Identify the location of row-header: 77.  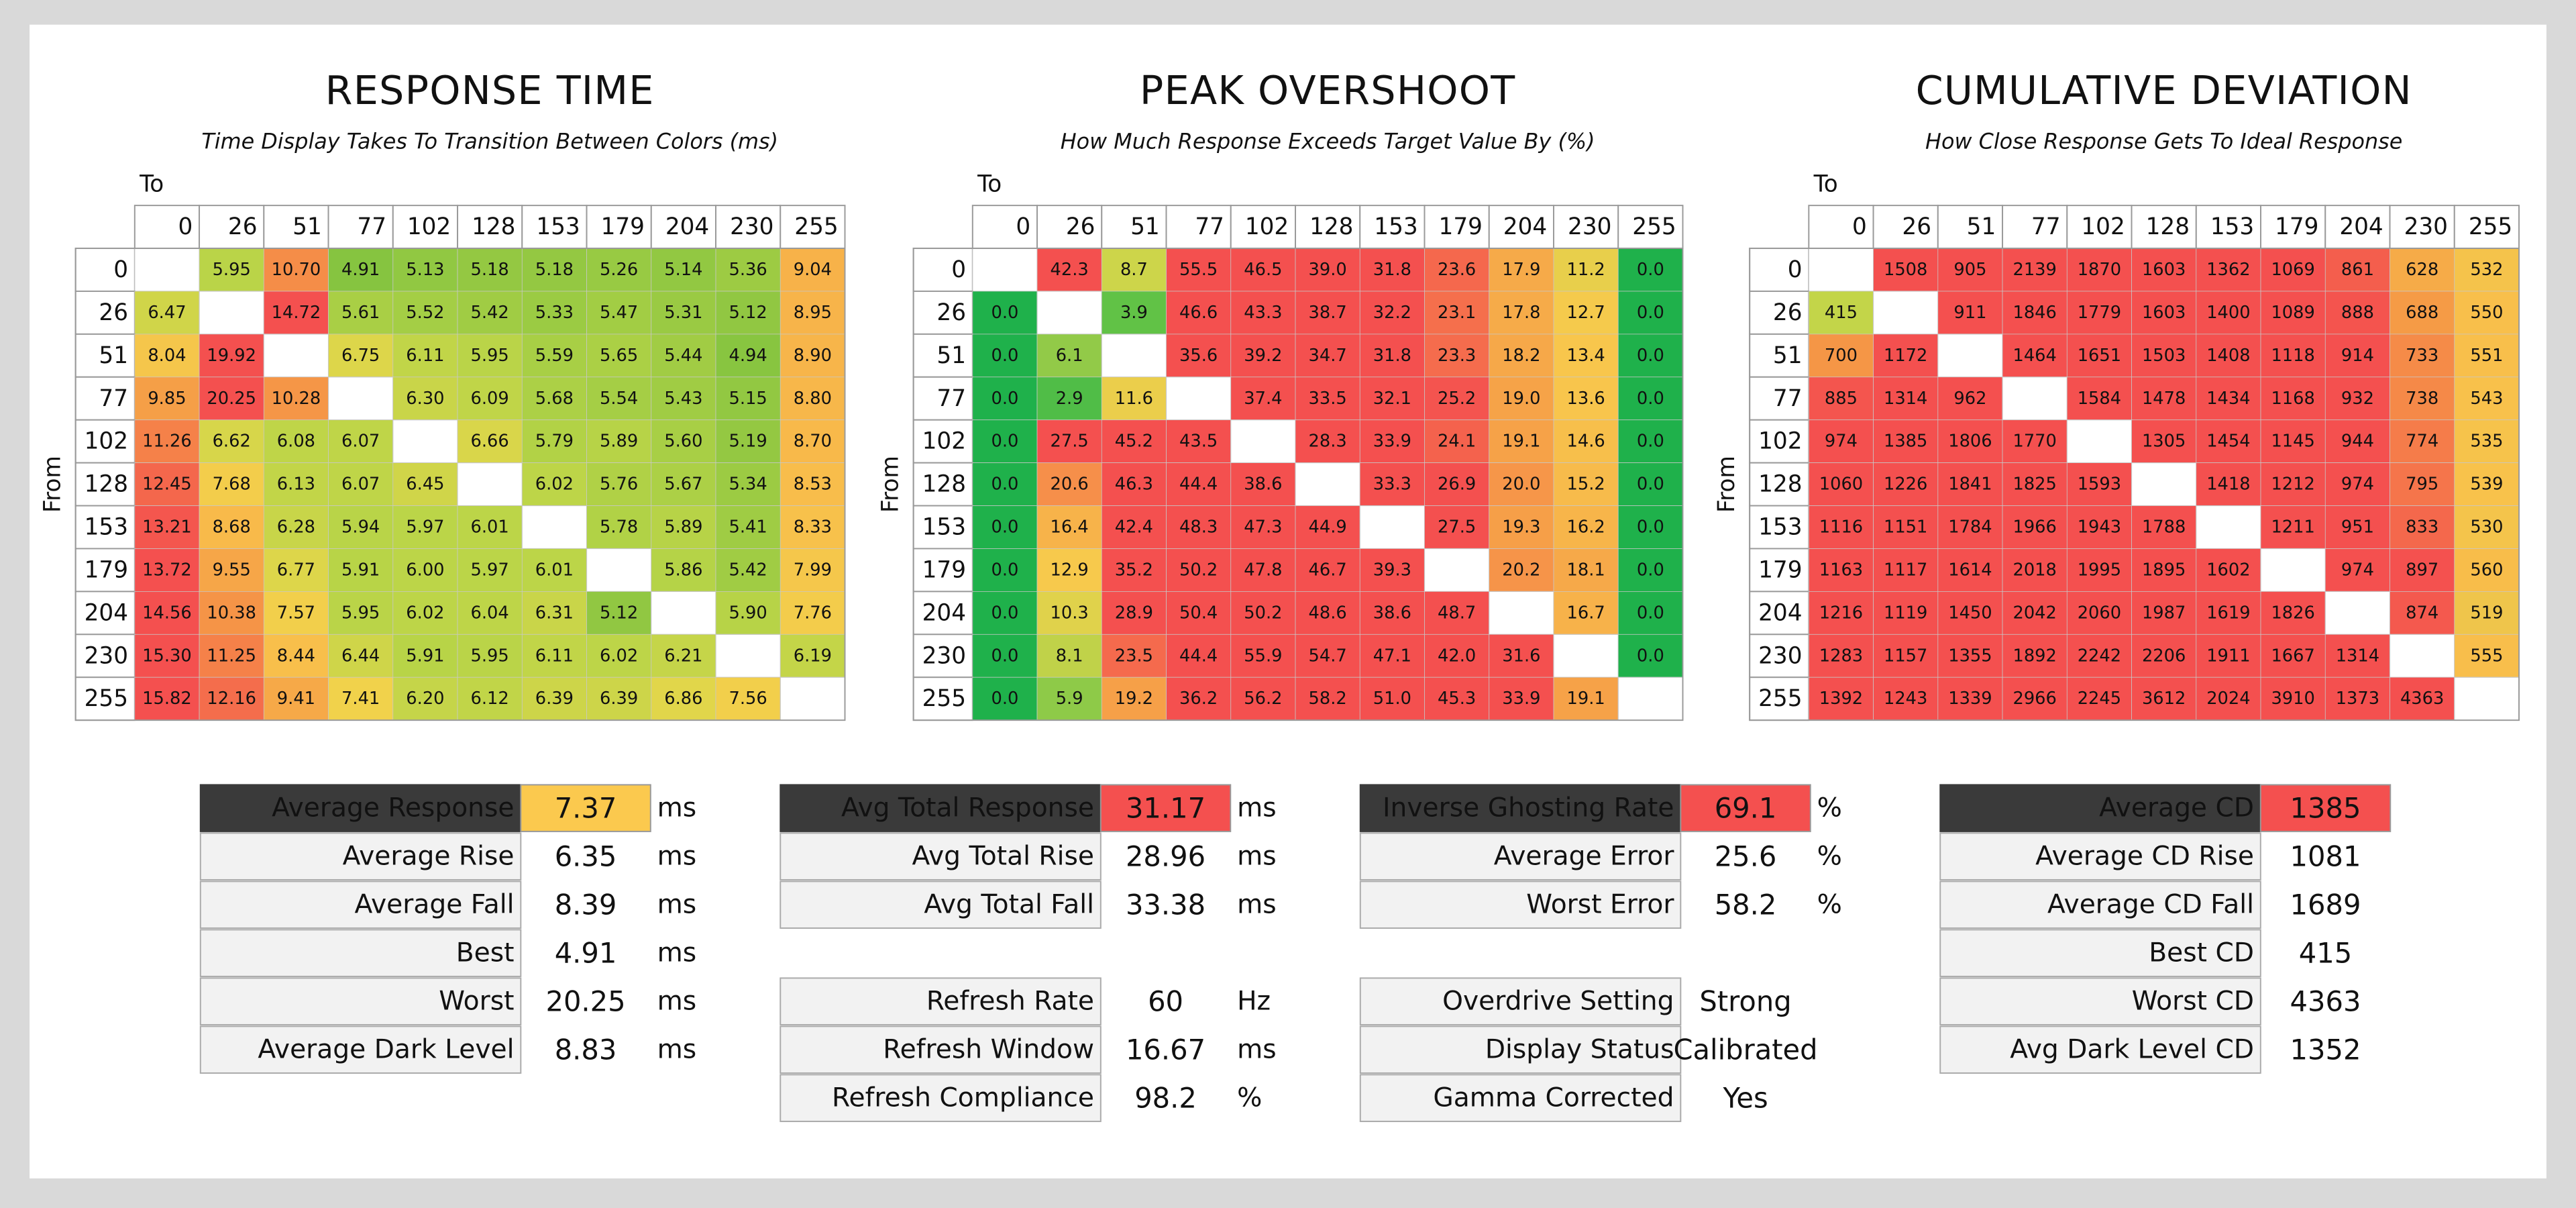
(113, 398).